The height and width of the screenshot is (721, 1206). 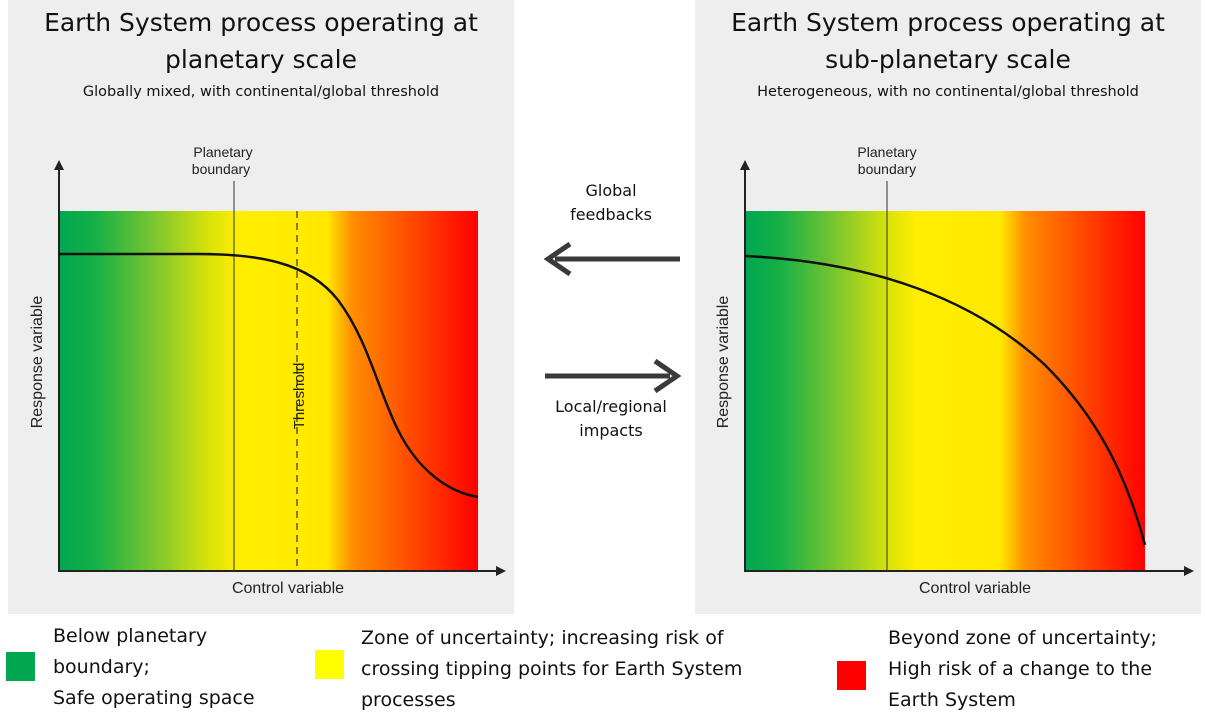 I want to click on local-impacts-label: Local/regional impacts, so click(x=611, y=419).